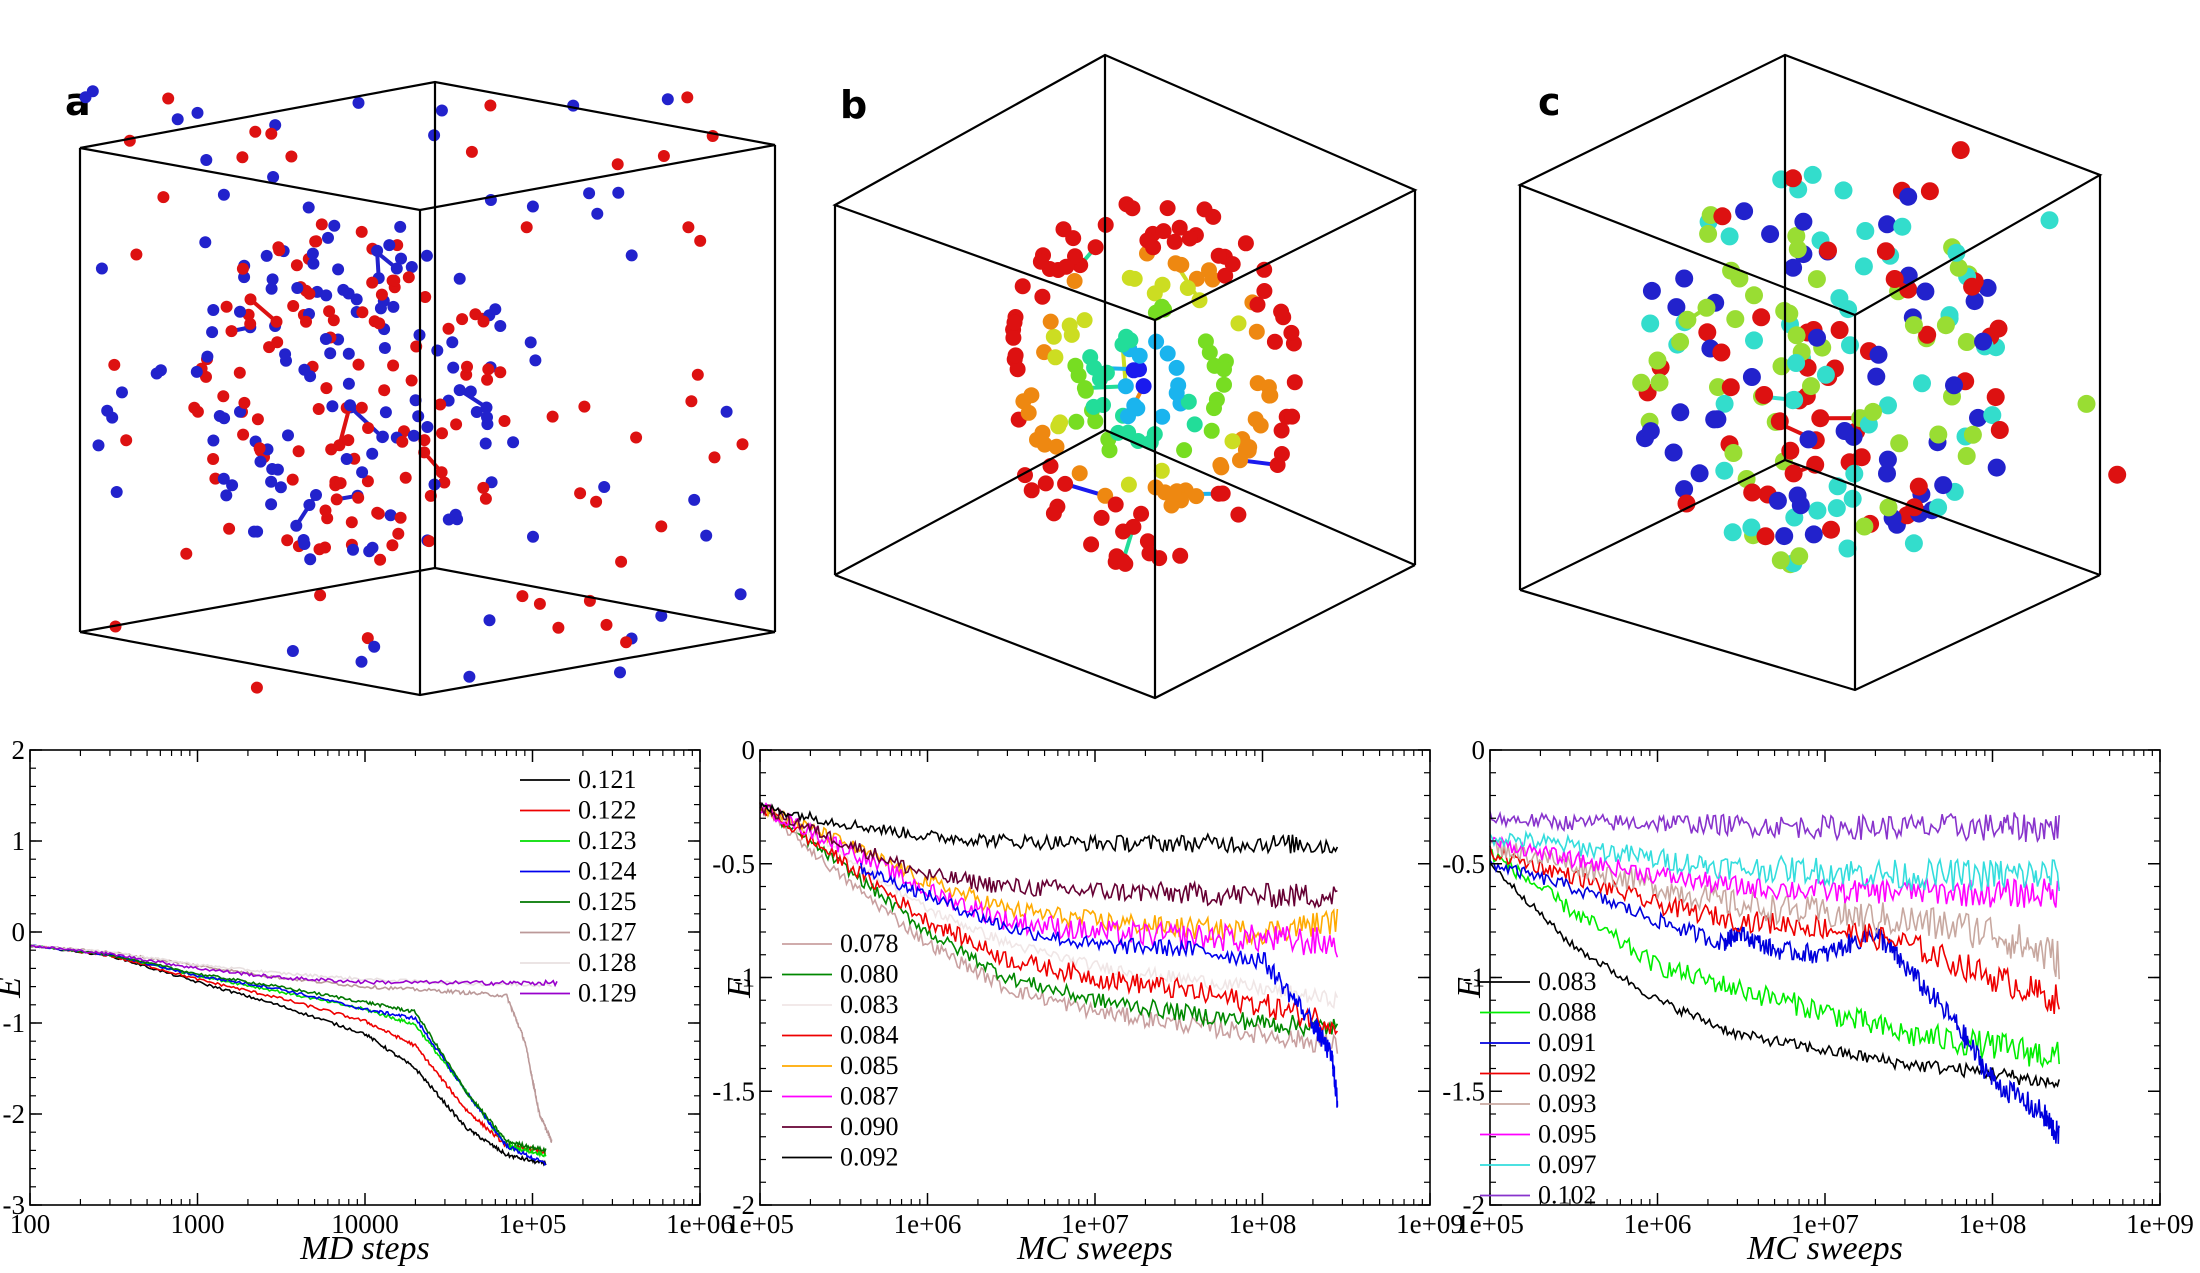 Image resolution: width=2200 pixels, height=1273 pixels. I want to click on chart0-legend-label-5: 0.127, so click(607, 932).